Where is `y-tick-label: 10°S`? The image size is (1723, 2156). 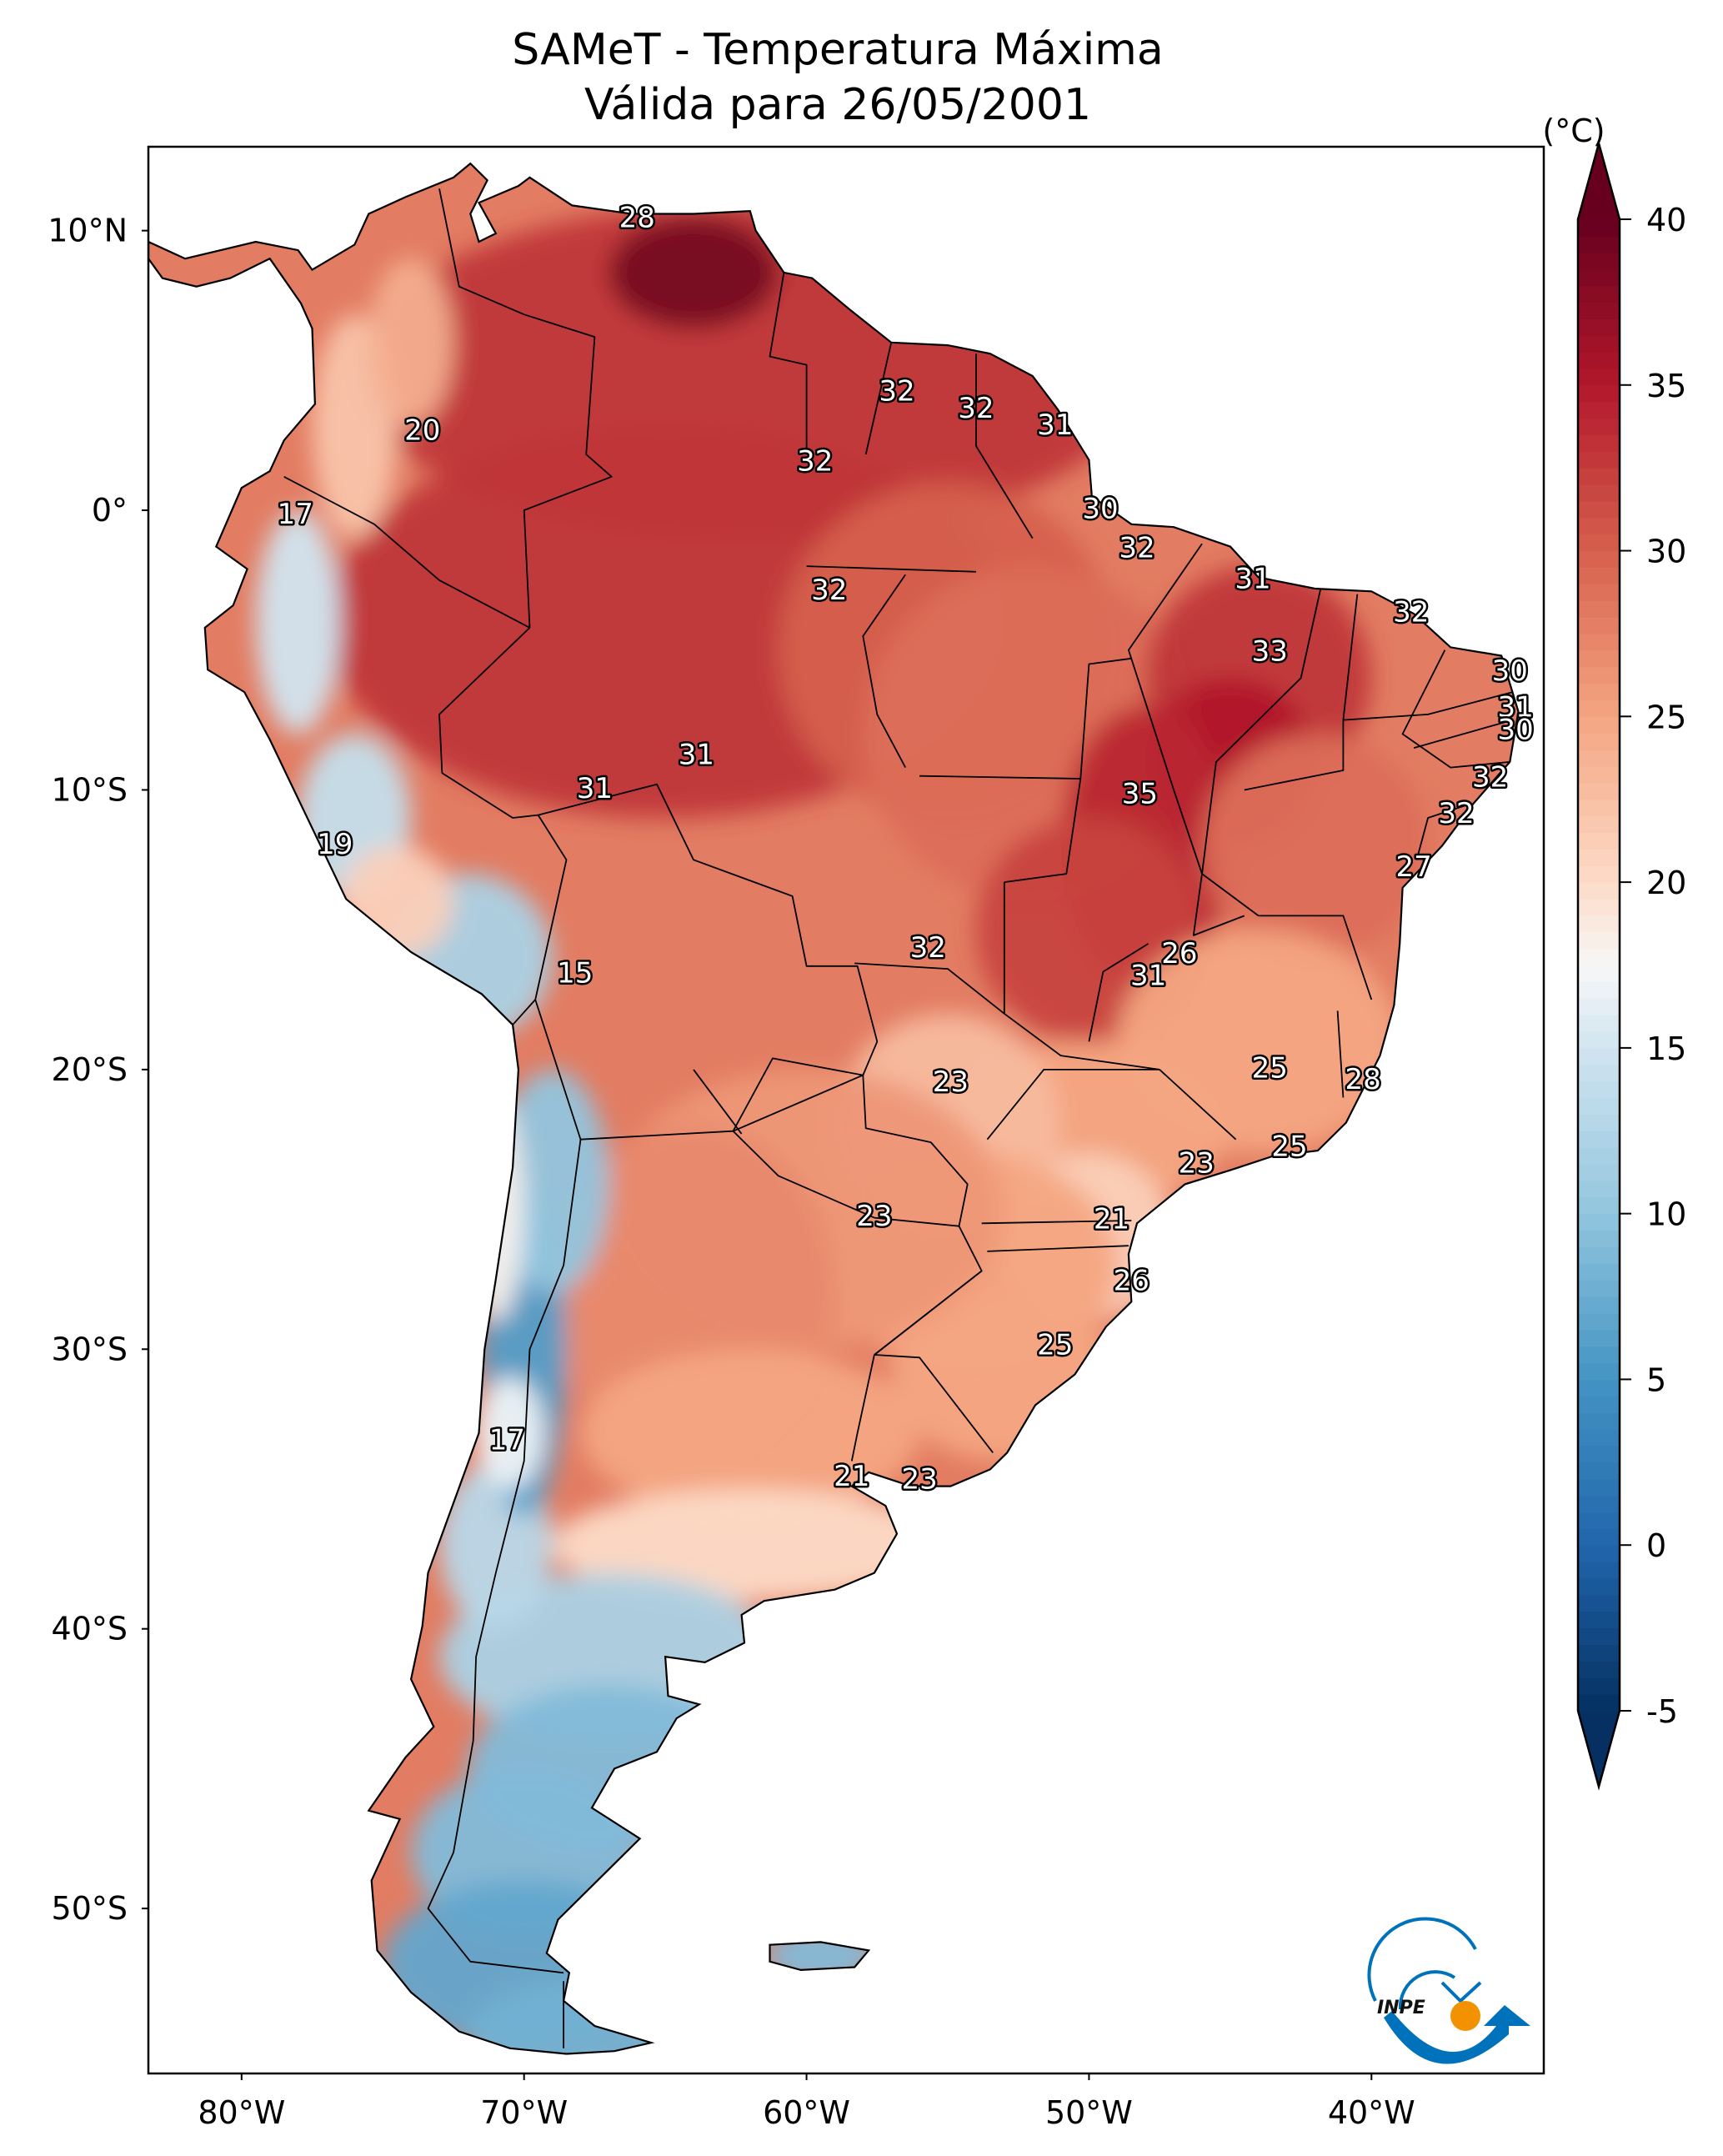
y-tick-label: 10°S is located at coordinates (90, 789).